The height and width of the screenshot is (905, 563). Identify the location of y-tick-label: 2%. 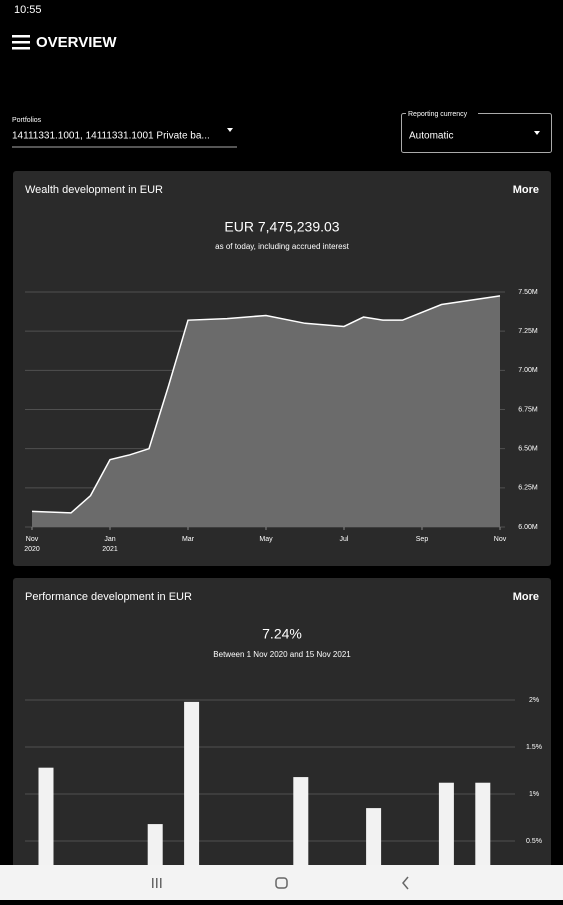
(534, 700).